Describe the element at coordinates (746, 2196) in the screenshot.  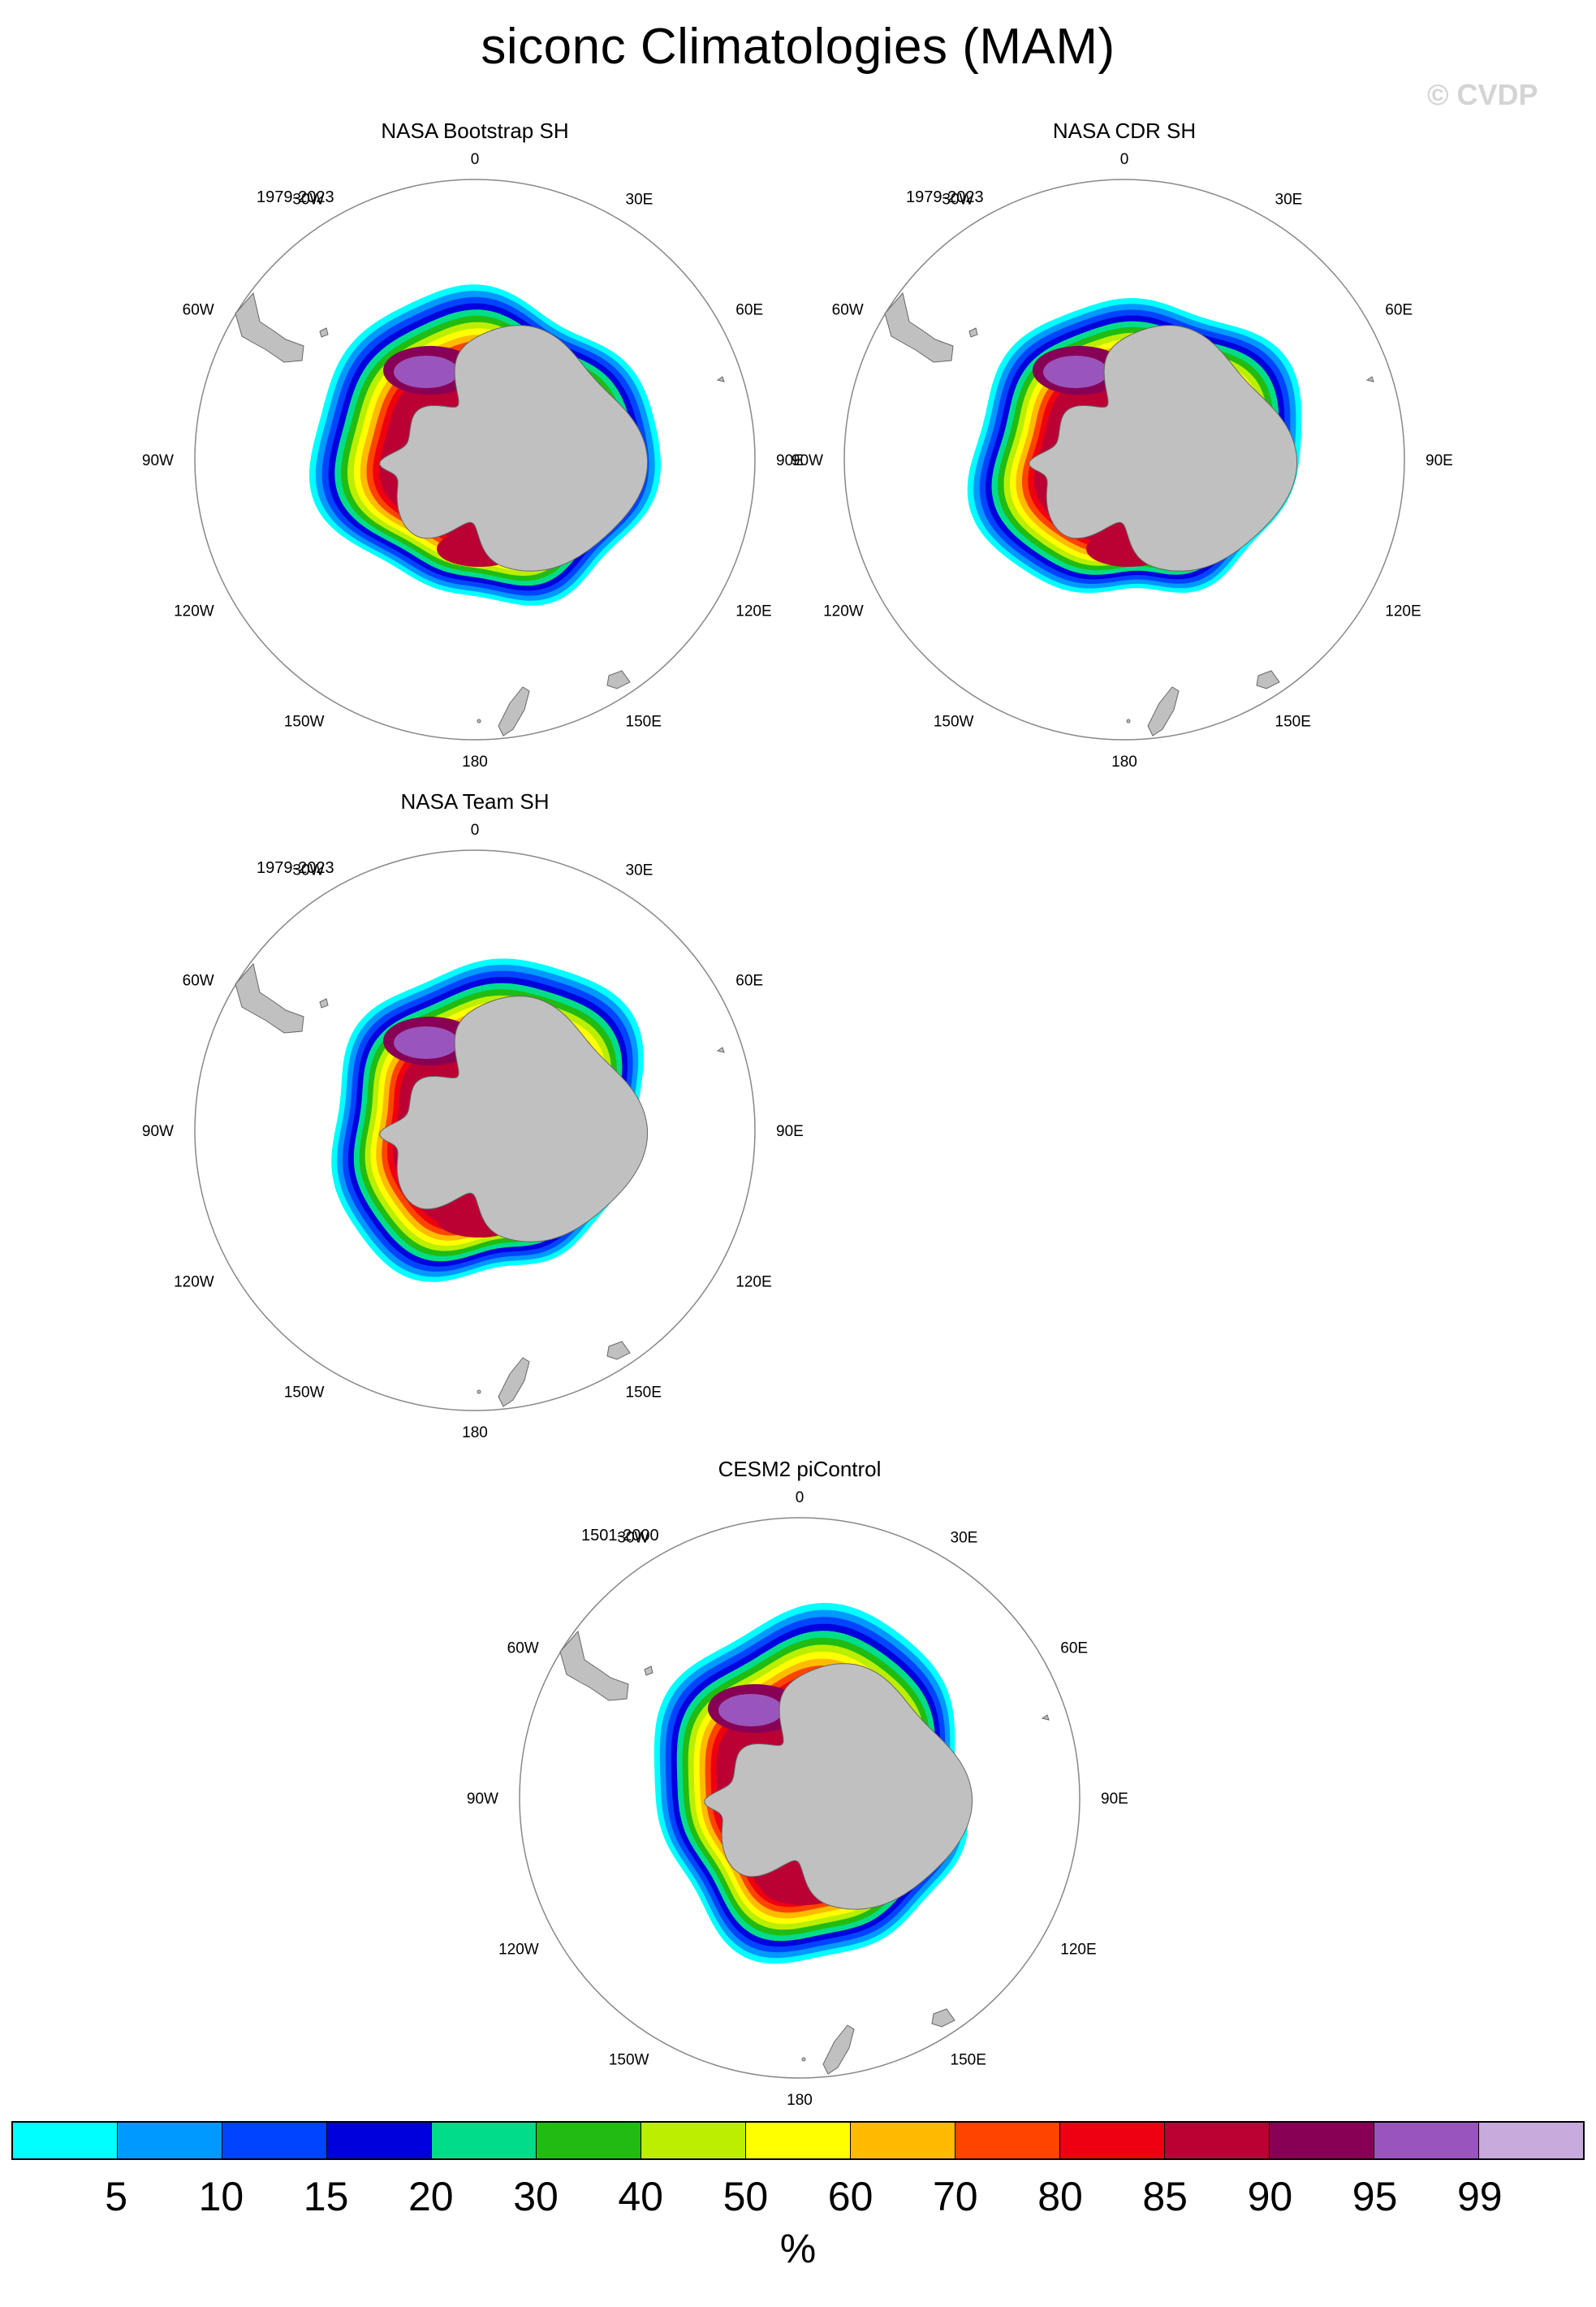
I see `colorbar-tick-label: 50` at that location.